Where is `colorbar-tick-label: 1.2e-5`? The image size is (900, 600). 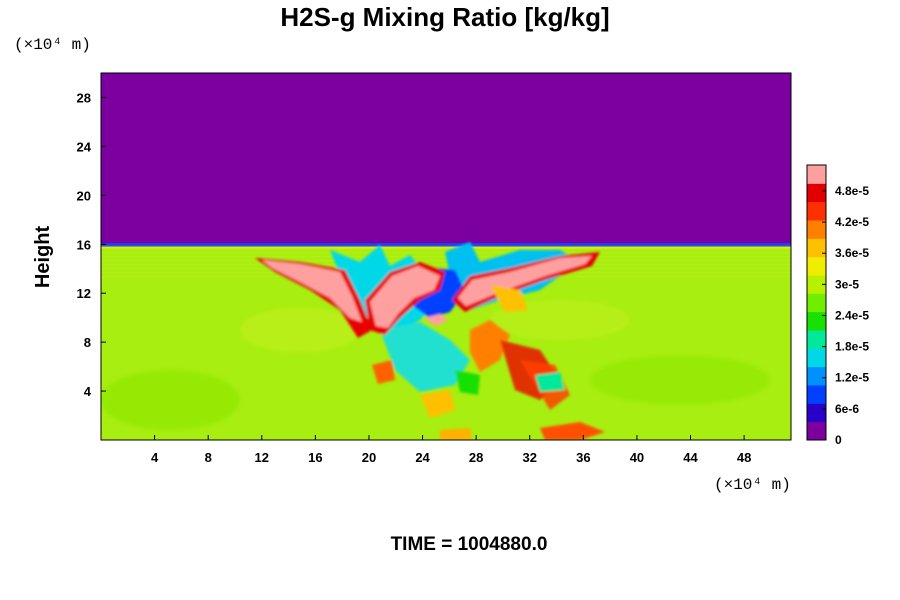
colorbar-tick-label: 1.2e-5 is located at coordinates (852, 378).